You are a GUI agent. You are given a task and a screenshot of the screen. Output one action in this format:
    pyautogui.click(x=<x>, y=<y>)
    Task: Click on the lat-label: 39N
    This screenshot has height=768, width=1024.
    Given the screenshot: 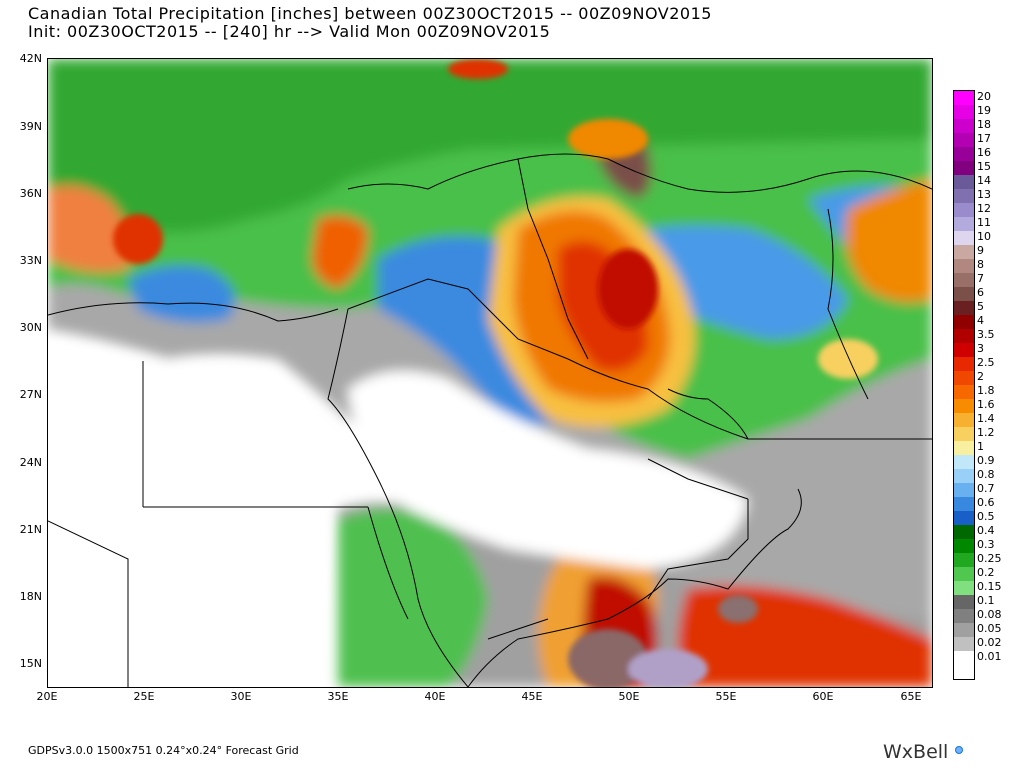 What is the action you would take?
    pyautogui.click(x=30, y=126)
    